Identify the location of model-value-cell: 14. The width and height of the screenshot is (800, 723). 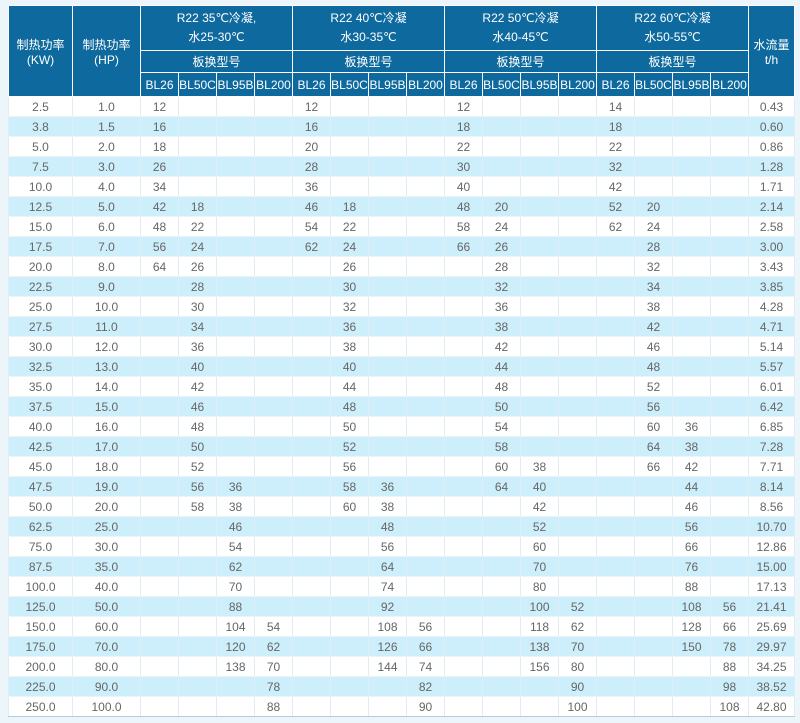
(616, 106).